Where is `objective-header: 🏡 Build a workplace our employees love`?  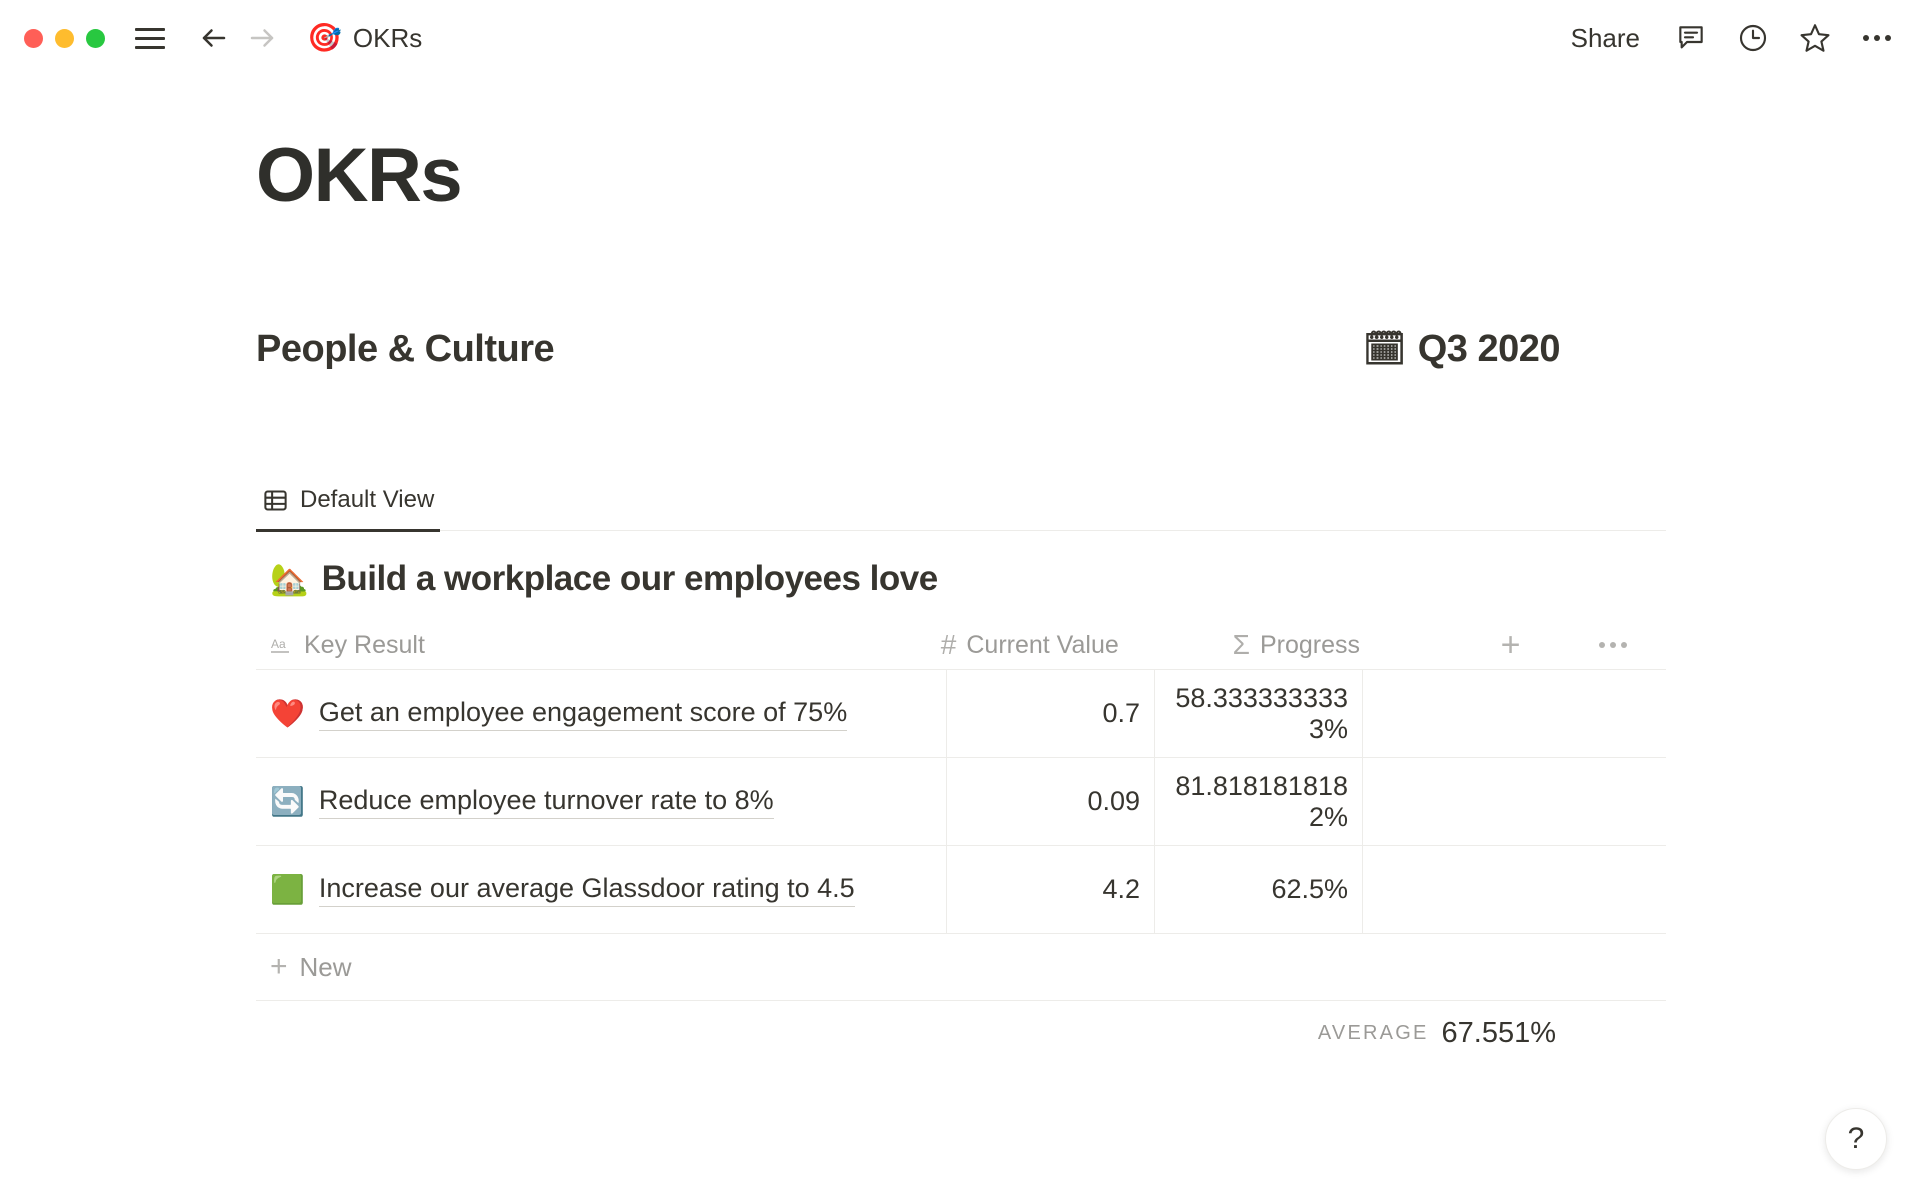 objective-header: 🏡 Build a workplace our employees love is located at coordinates (961, 576).